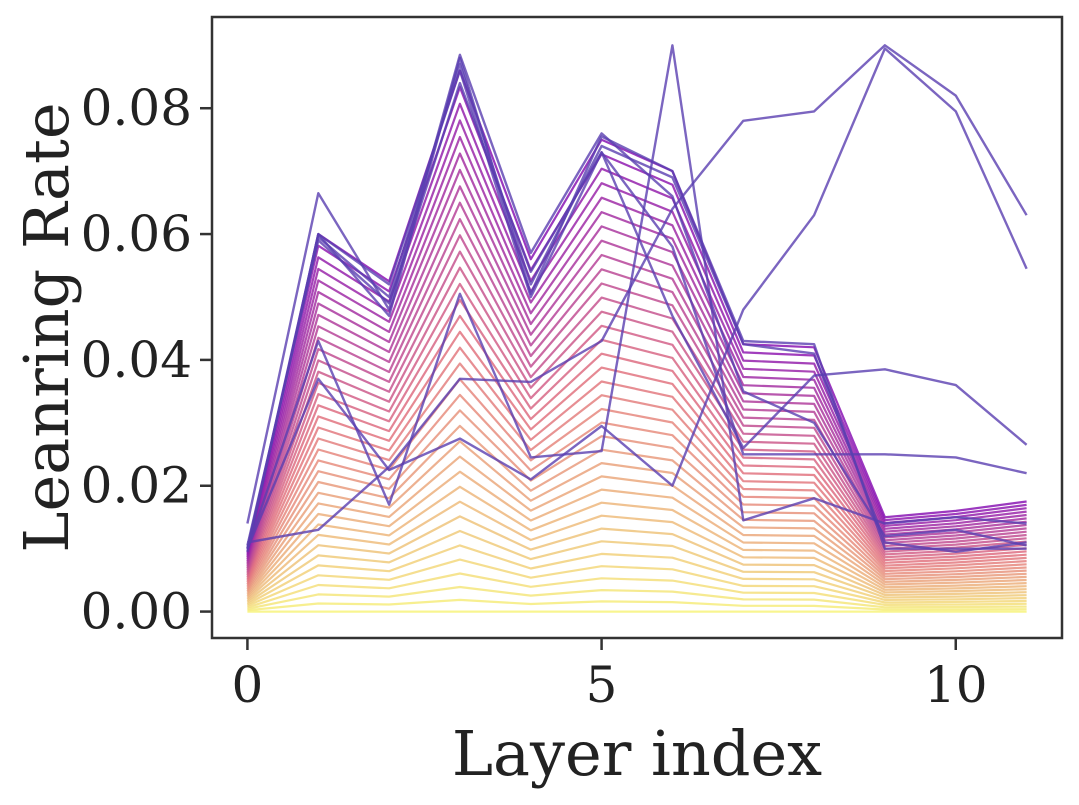 The height and width of the screenshot is (805, 1079). Describe the element at coordinates (637, 753) in the screenshot. I see `x-axis-label: Layer index` at that location.